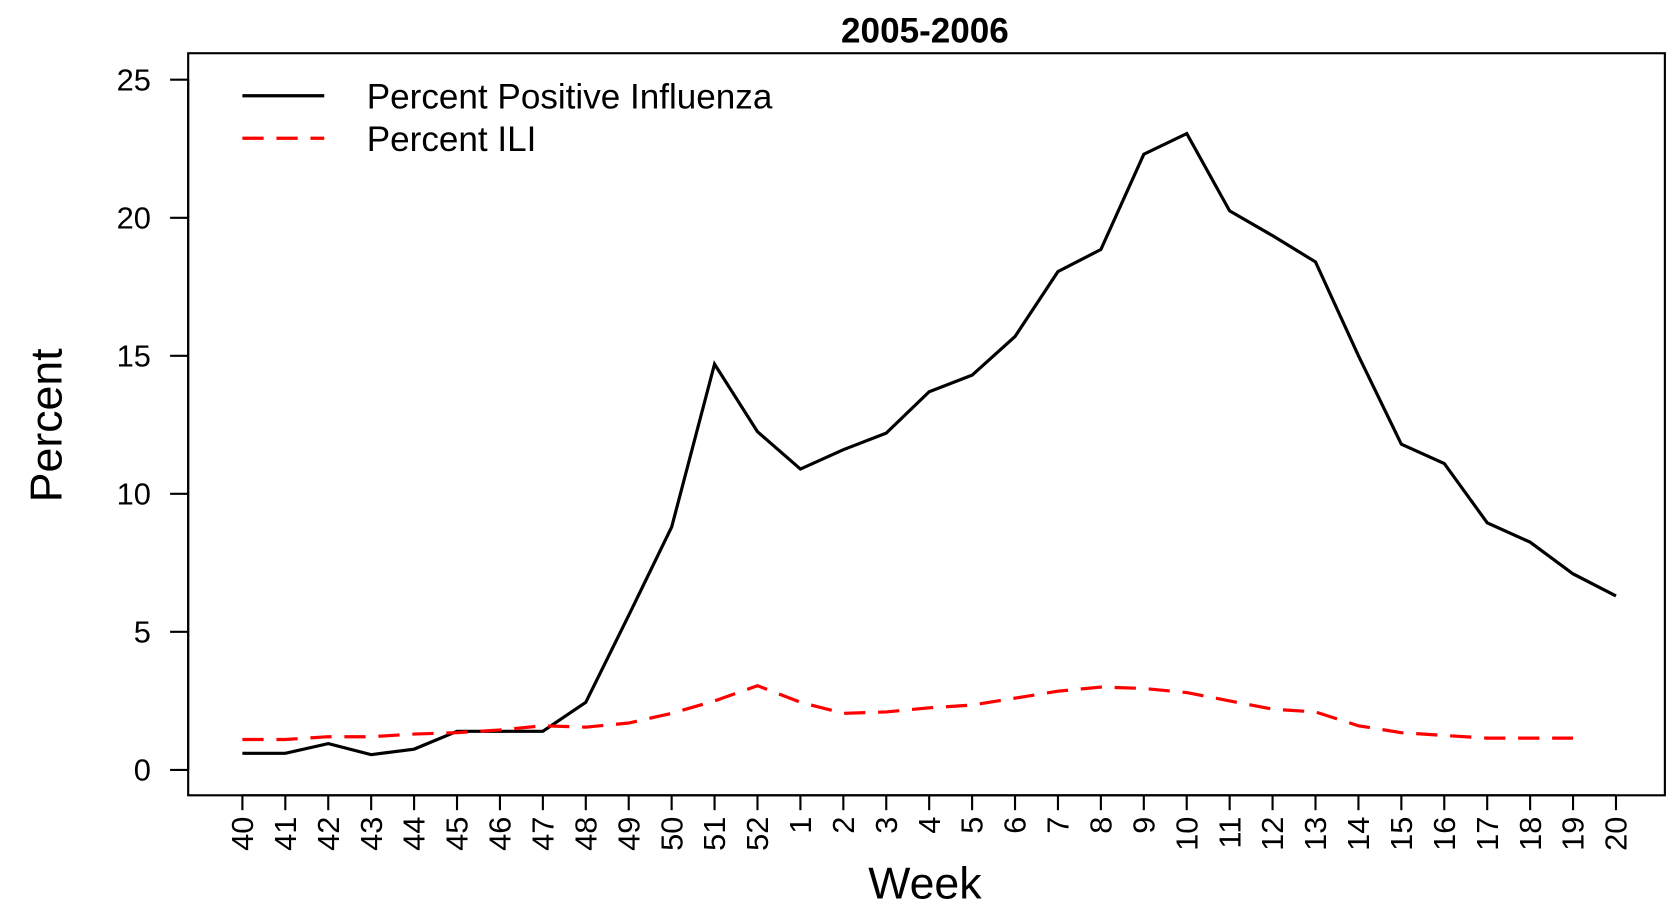 Image resolution: width=1667 pixels, height=907 pixels. Describe the element at coordinates (1530, 834) in the screenshot. I see `x-tick-label: 18` at that location.